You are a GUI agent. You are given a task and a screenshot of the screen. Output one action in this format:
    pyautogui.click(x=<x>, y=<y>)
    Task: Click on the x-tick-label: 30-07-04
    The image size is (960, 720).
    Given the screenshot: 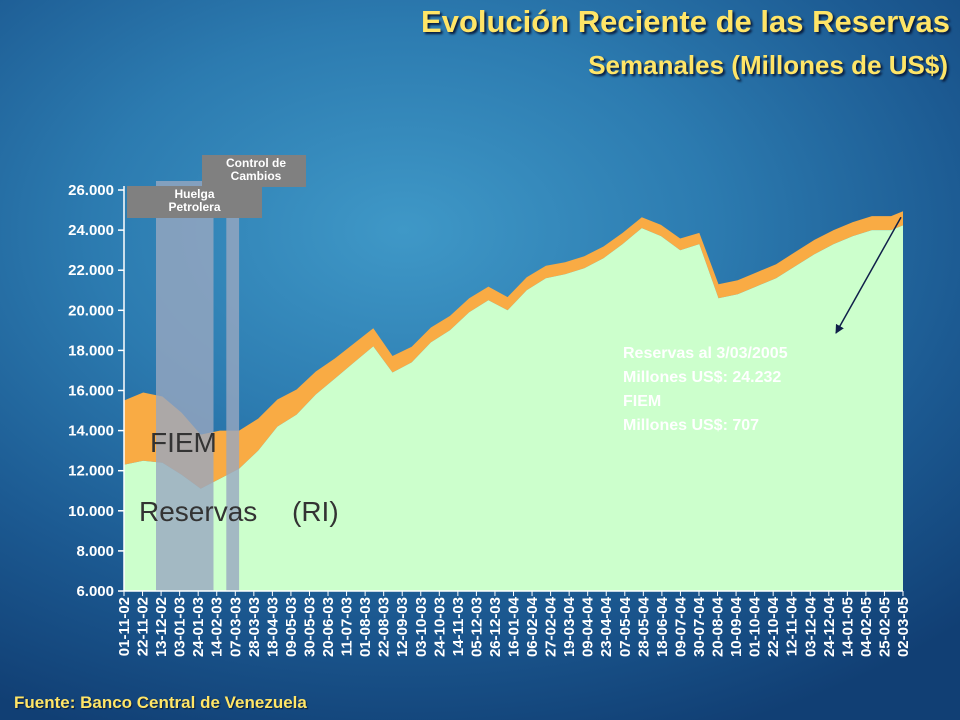 What is the action you would take?
    pyautogui.click(x=699, y=626)
    